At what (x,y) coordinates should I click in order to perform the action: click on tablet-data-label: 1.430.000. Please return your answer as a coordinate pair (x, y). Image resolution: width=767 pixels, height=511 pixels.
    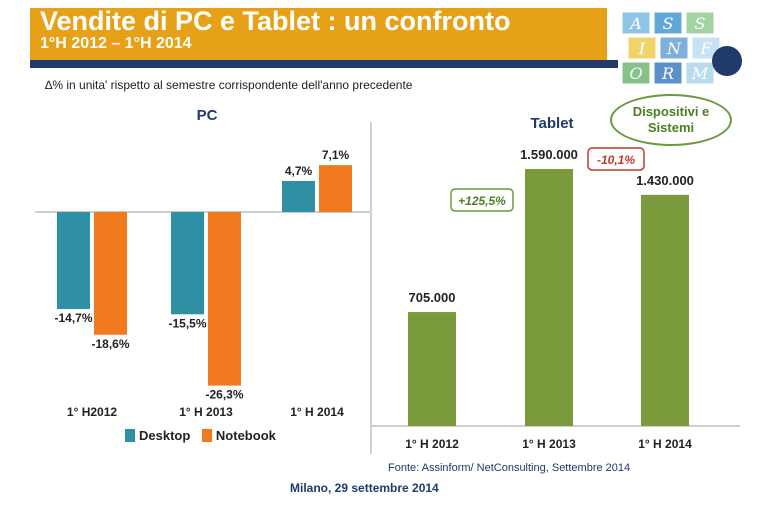
    Looking at the image, I should click on (665, 180).